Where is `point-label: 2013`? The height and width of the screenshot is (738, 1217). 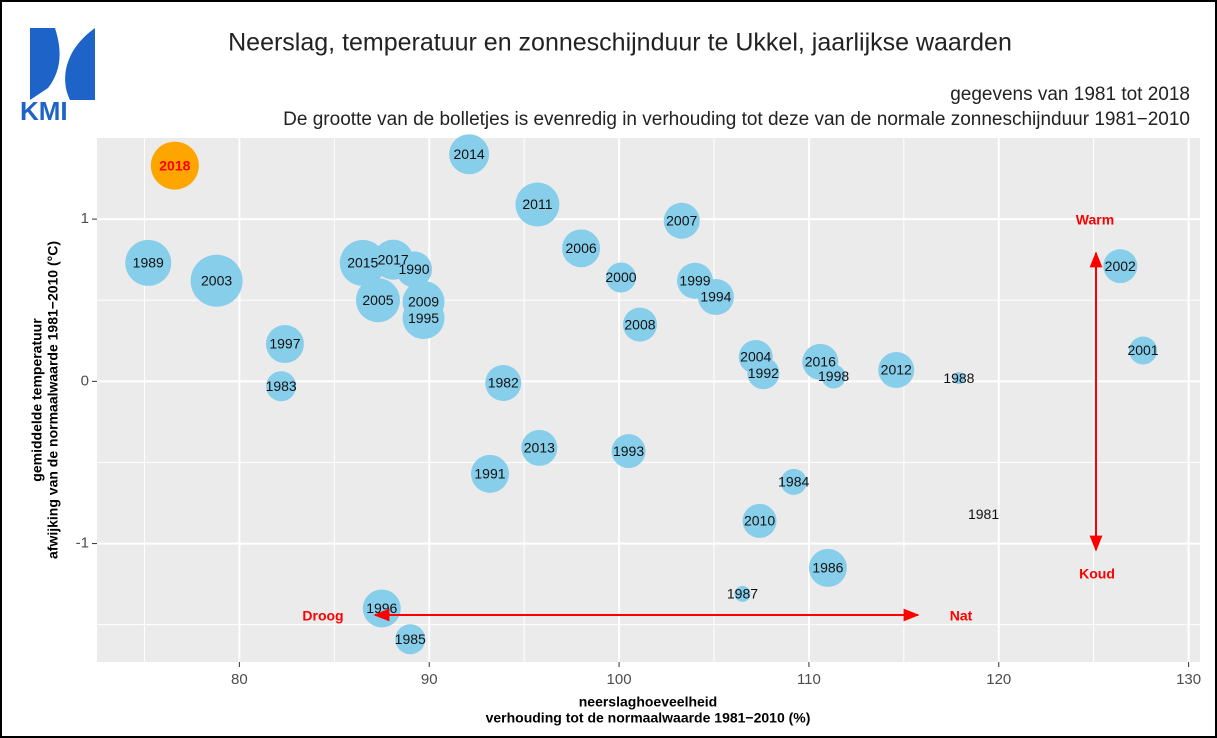 point-label: 2013 is located at coordinates (539, 448).